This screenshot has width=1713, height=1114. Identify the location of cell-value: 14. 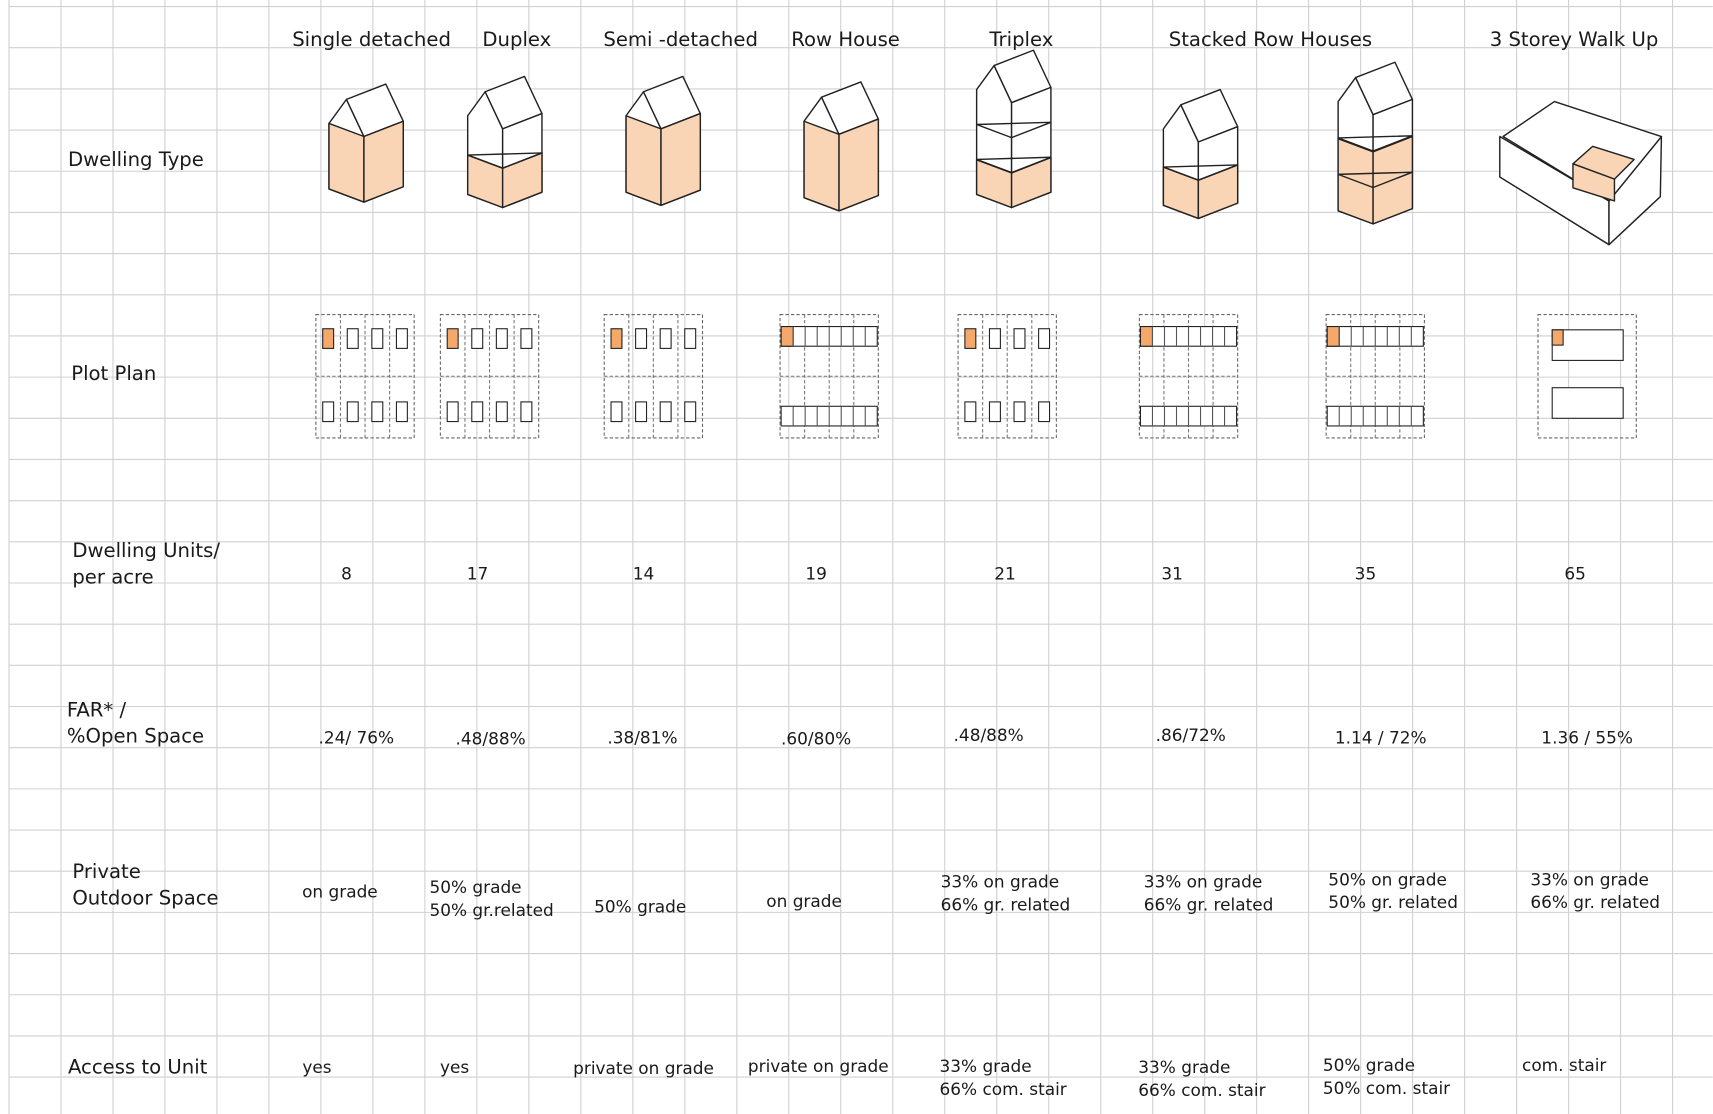
(644, 573).